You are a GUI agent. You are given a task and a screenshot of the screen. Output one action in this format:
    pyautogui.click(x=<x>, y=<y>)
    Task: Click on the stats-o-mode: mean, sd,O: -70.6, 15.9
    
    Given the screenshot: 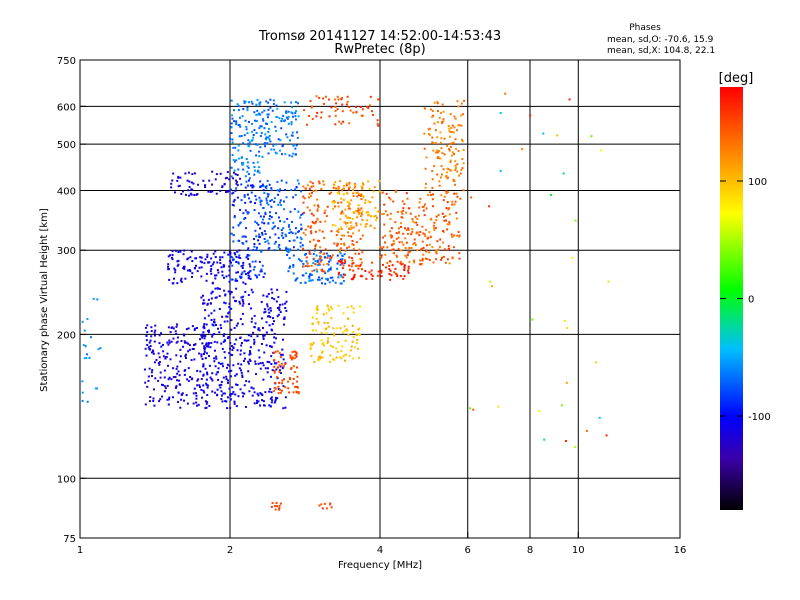 What is the action you would take?
    pyautogui.click(x=660, y=40)
    